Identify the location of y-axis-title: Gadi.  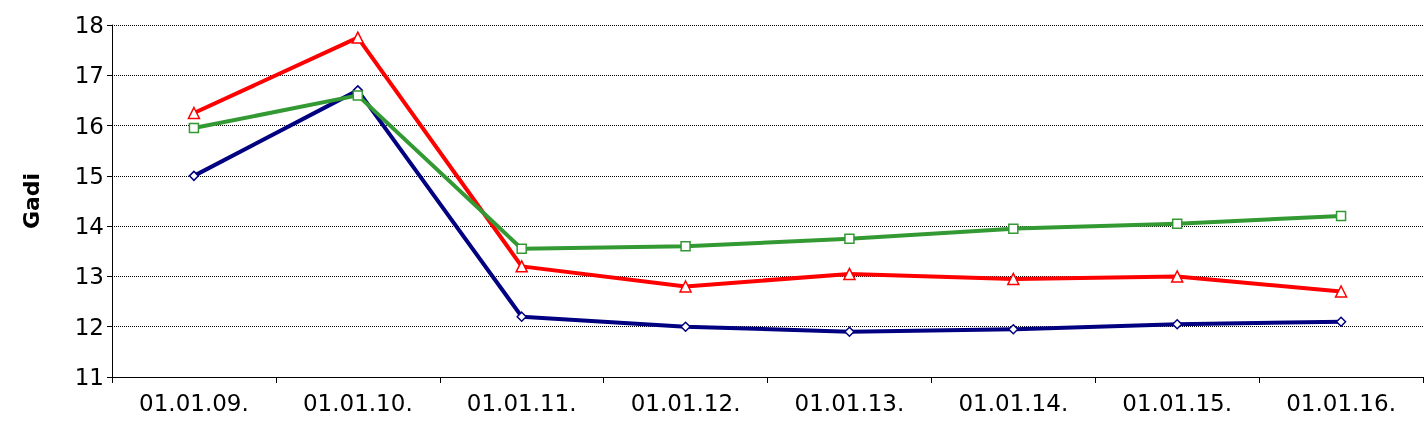
(31, 201).